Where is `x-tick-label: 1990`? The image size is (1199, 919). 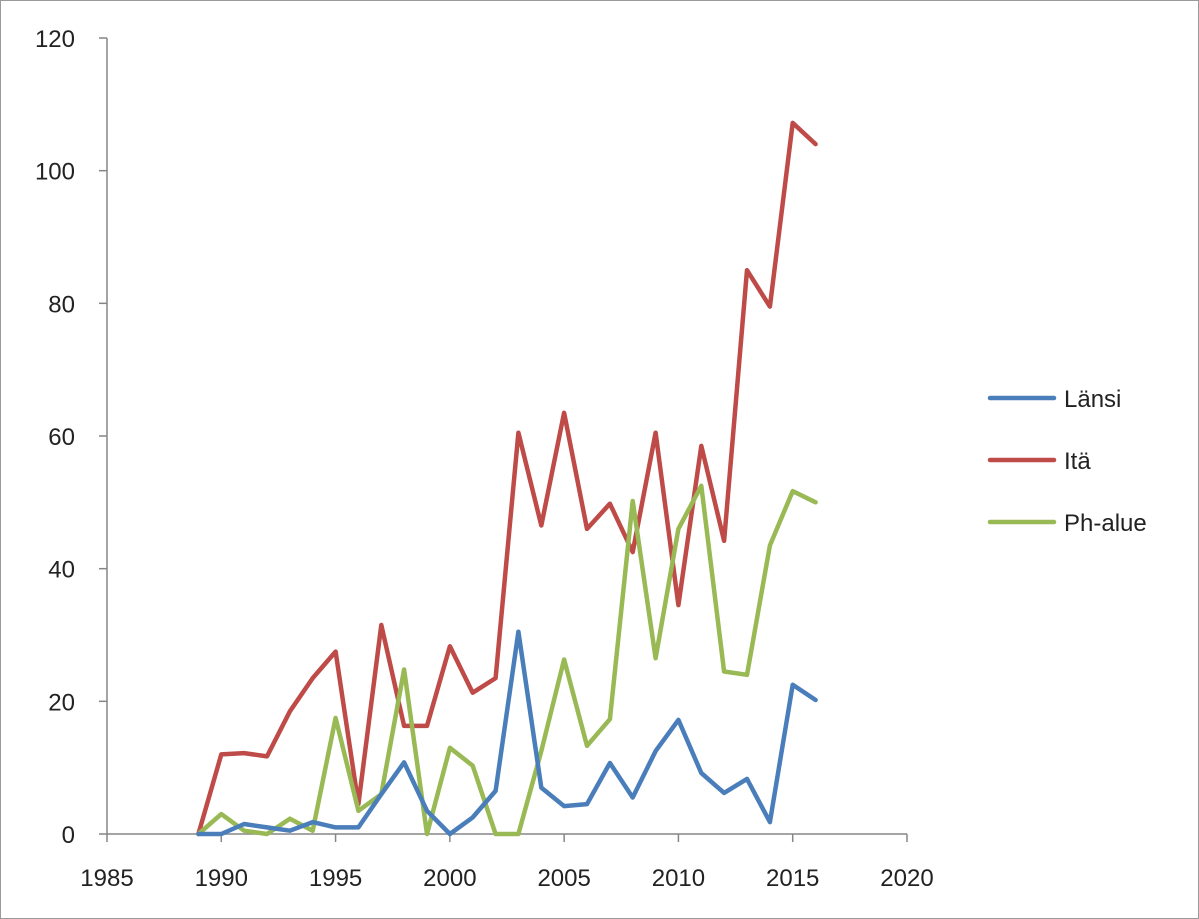 x-tick-label: 1990 is located at coordinates (221, 878).